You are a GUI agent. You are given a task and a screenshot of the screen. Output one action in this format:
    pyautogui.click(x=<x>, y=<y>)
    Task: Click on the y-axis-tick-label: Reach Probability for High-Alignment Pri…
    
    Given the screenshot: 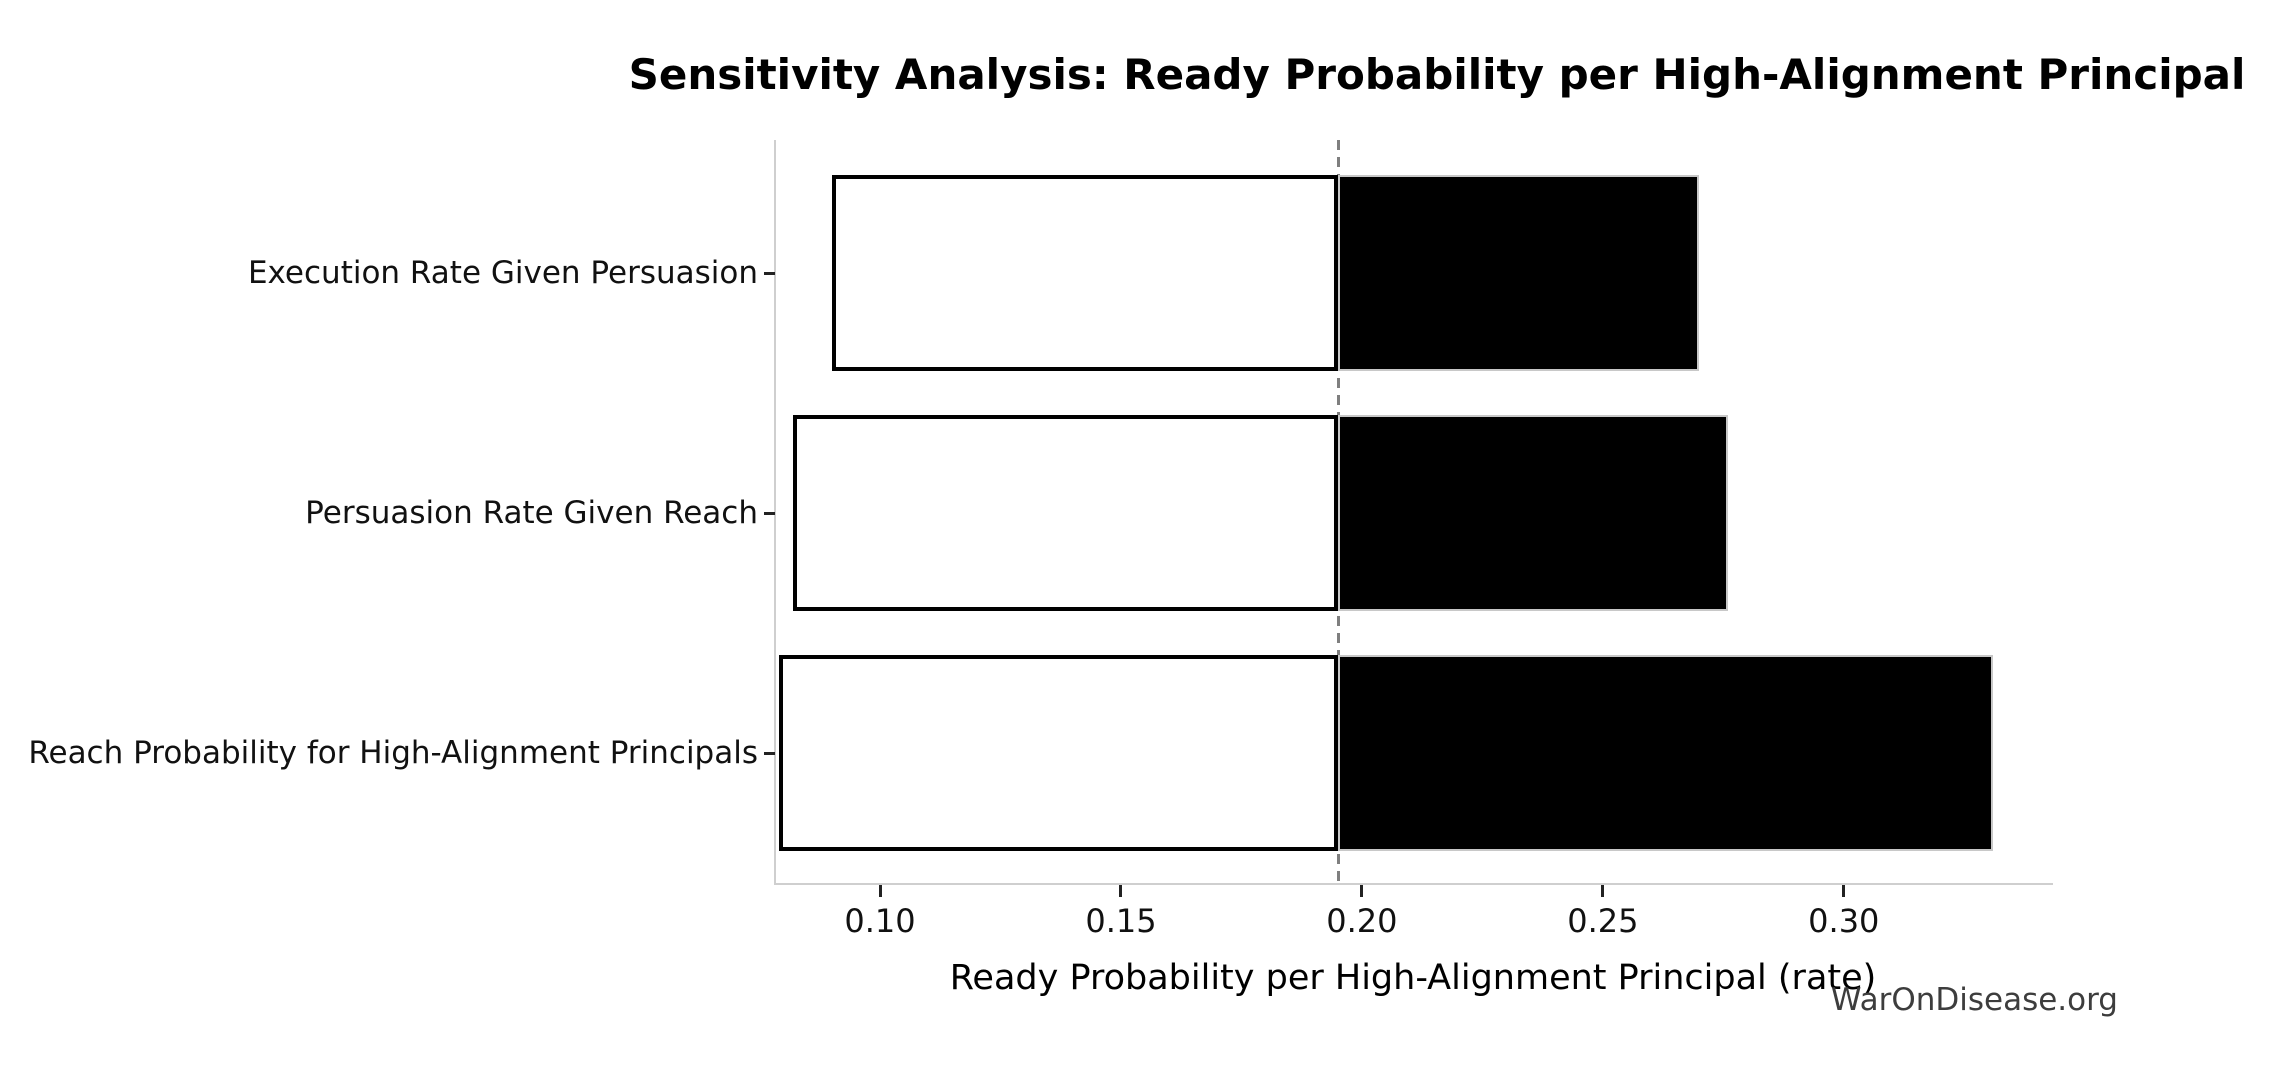 What is the action you would take?
    pyautogui.click(x=393, y=753)
    